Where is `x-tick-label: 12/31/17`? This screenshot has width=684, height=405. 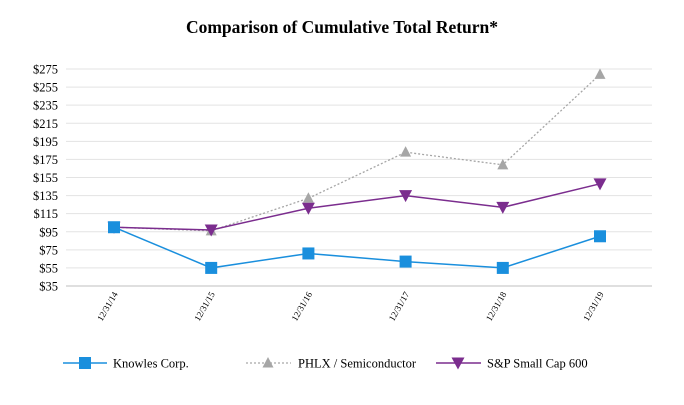
x-tick-label: 12/31/17 is located at coordinates (399, 306).